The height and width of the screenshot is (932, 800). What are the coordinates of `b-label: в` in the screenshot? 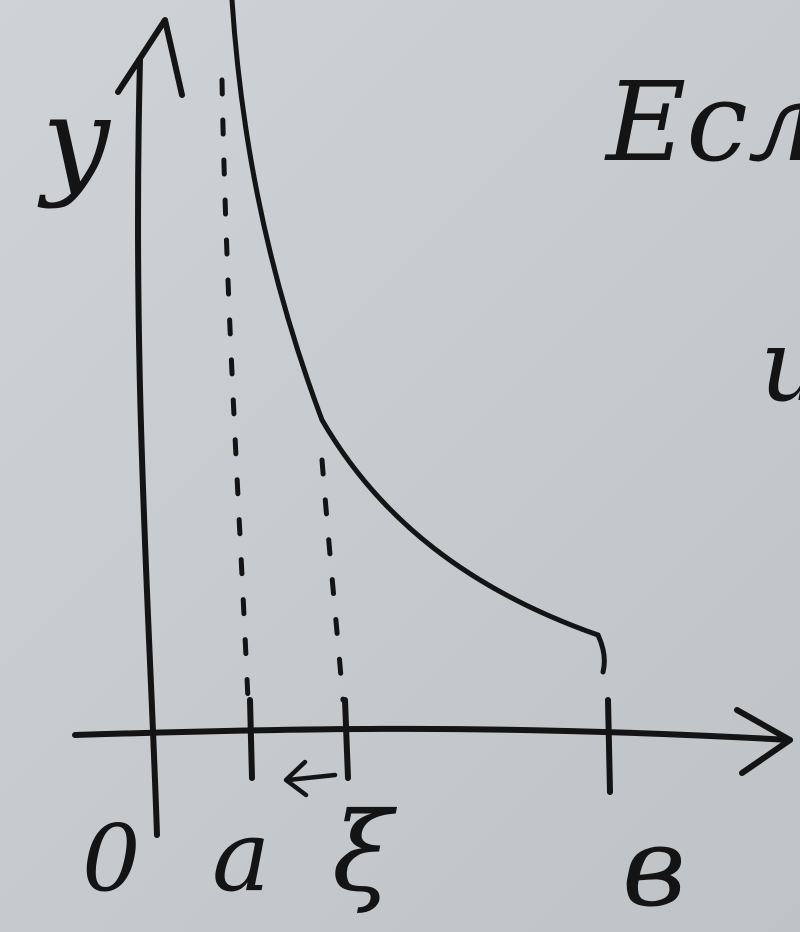 It's located at (654, 867).